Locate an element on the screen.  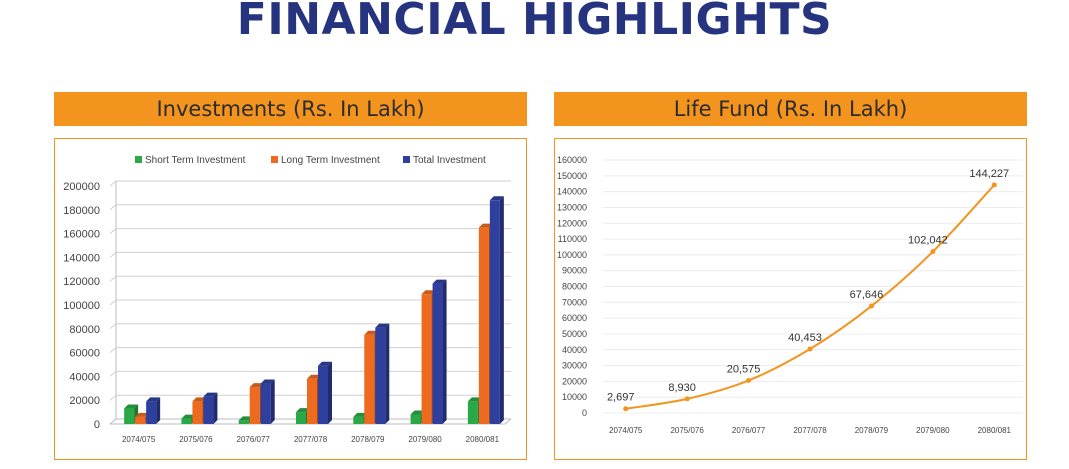
data-label: 8,930 is located at coordinates (682, 388).